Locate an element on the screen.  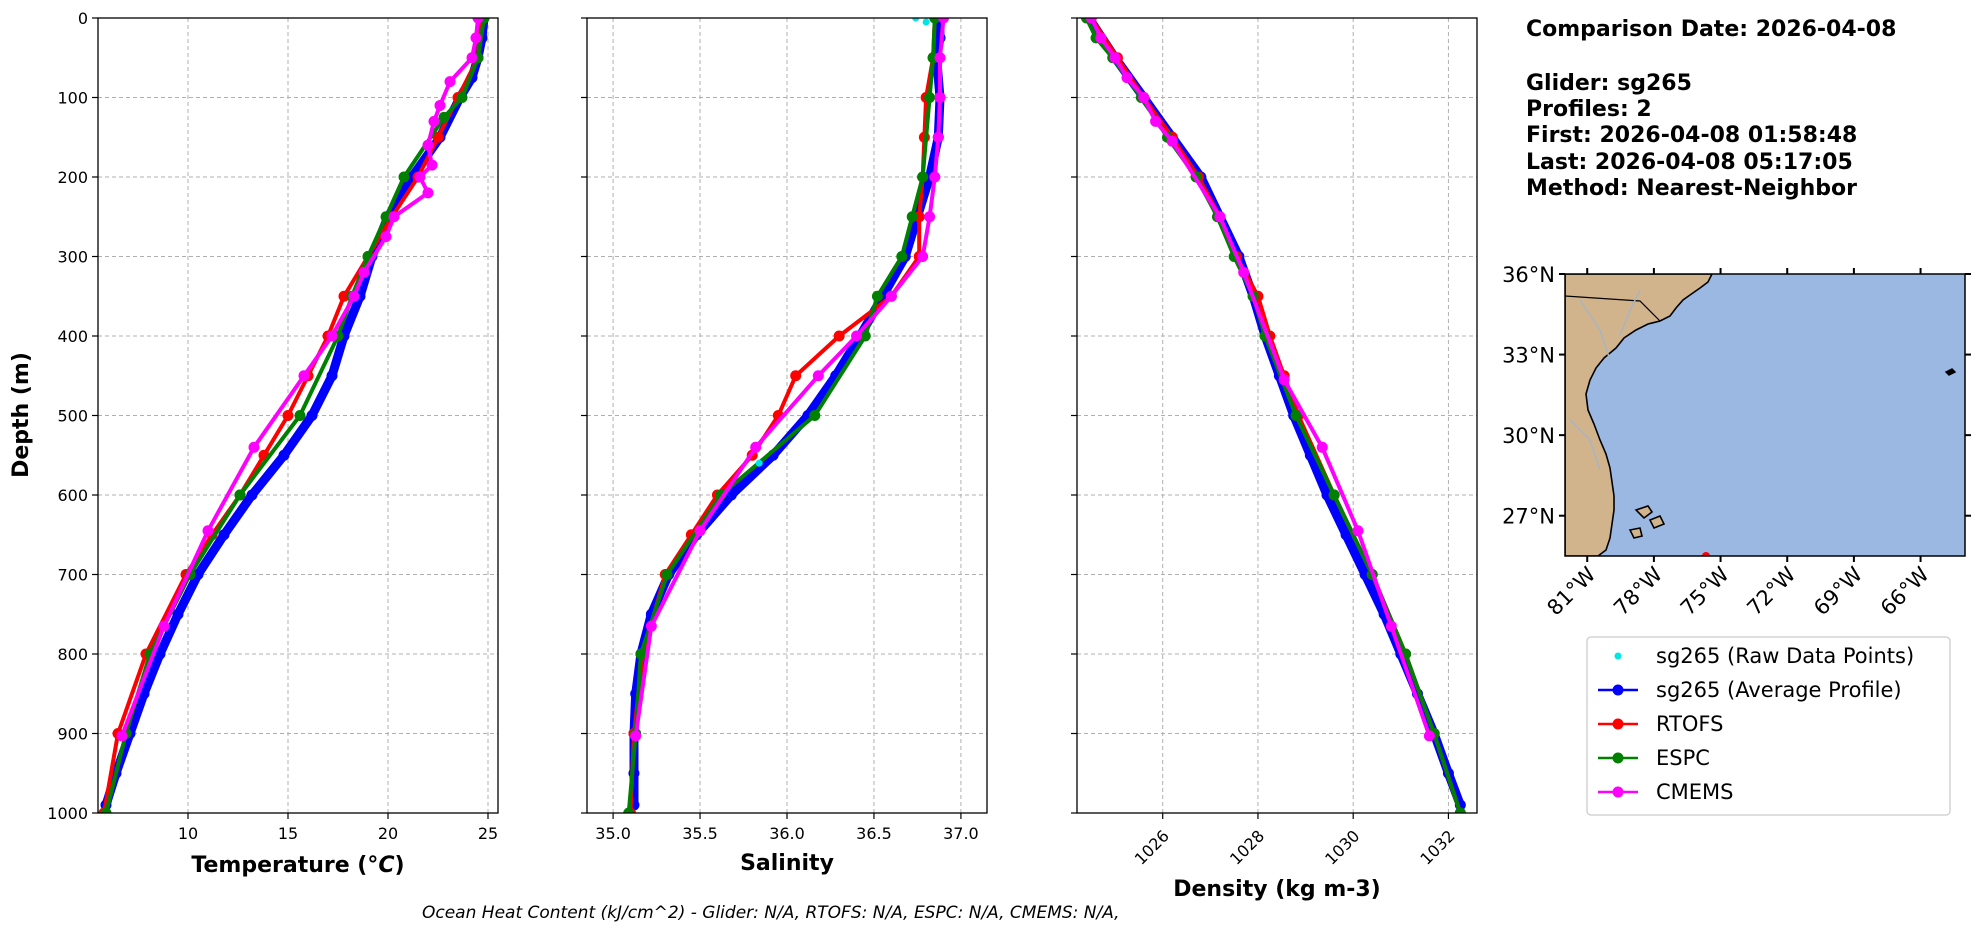
temperature-xtick-label: 25 is located at coordinates (488, 833).